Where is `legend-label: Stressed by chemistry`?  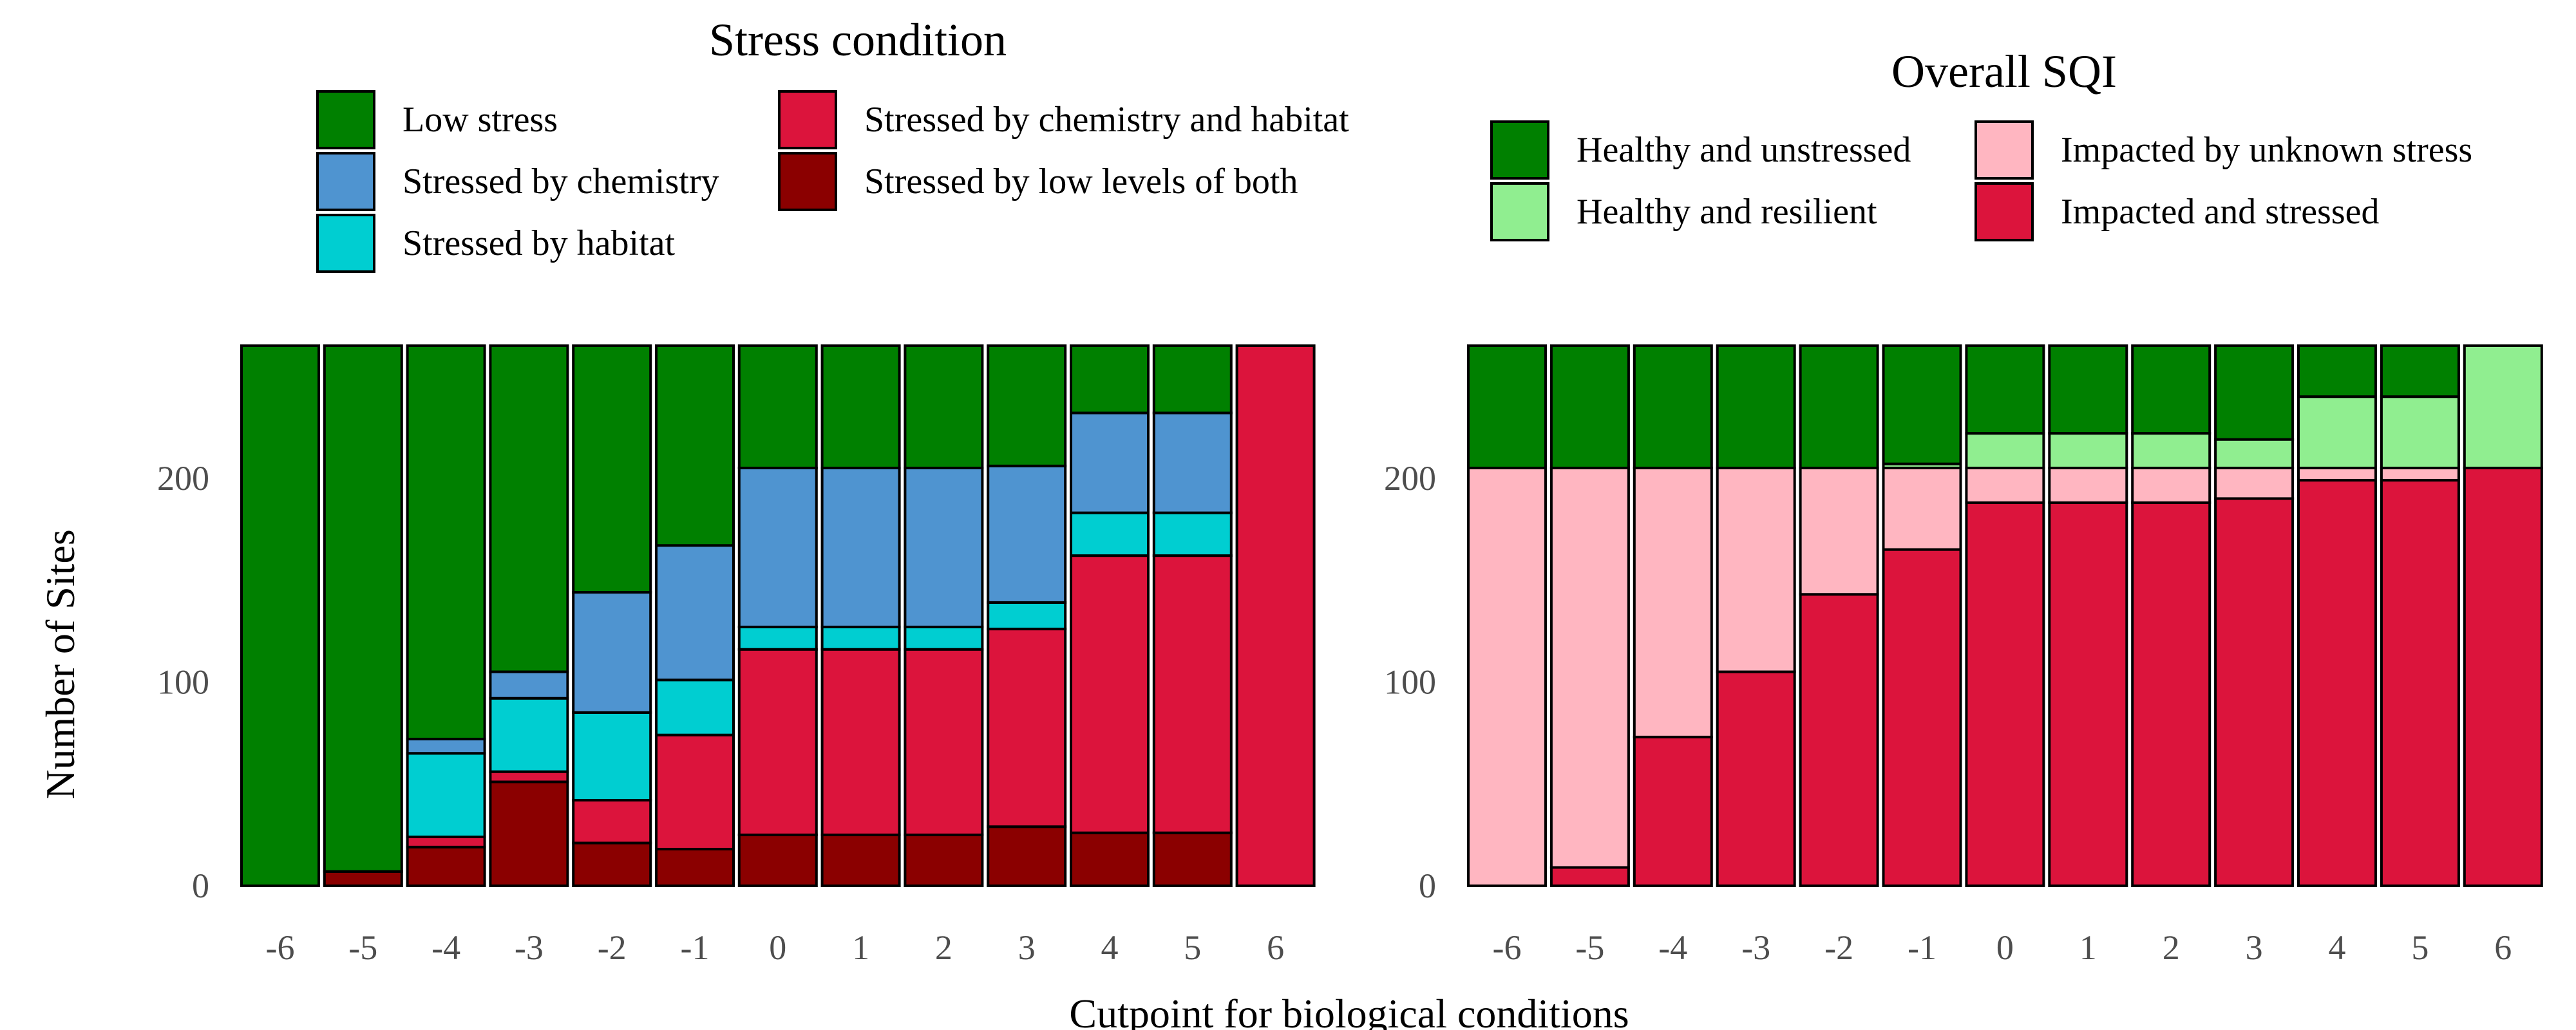
legend-label: Stressed by chemistry is located at coordinates (560, 181).